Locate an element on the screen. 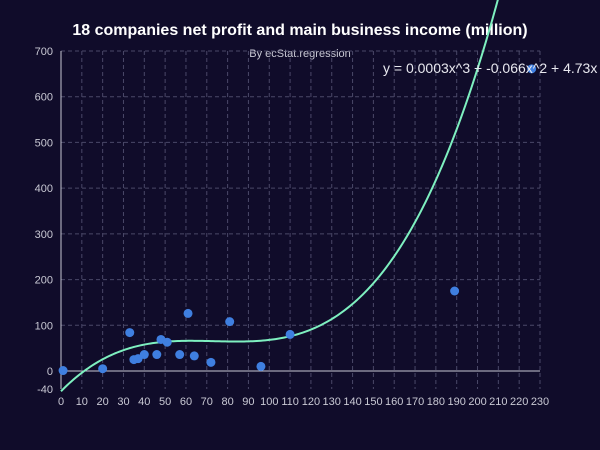  x-tick-label: 210 is located at coordinates (498, 402).